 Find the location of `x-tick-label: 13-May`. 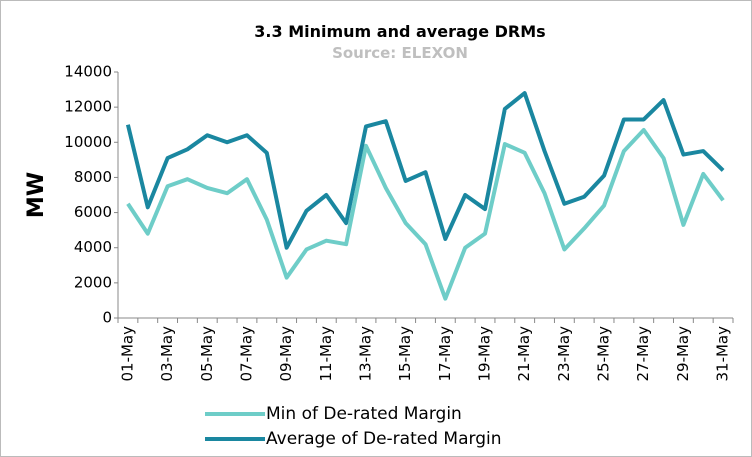

x-tick-label: 13-May is located at coordinates (365, 354).